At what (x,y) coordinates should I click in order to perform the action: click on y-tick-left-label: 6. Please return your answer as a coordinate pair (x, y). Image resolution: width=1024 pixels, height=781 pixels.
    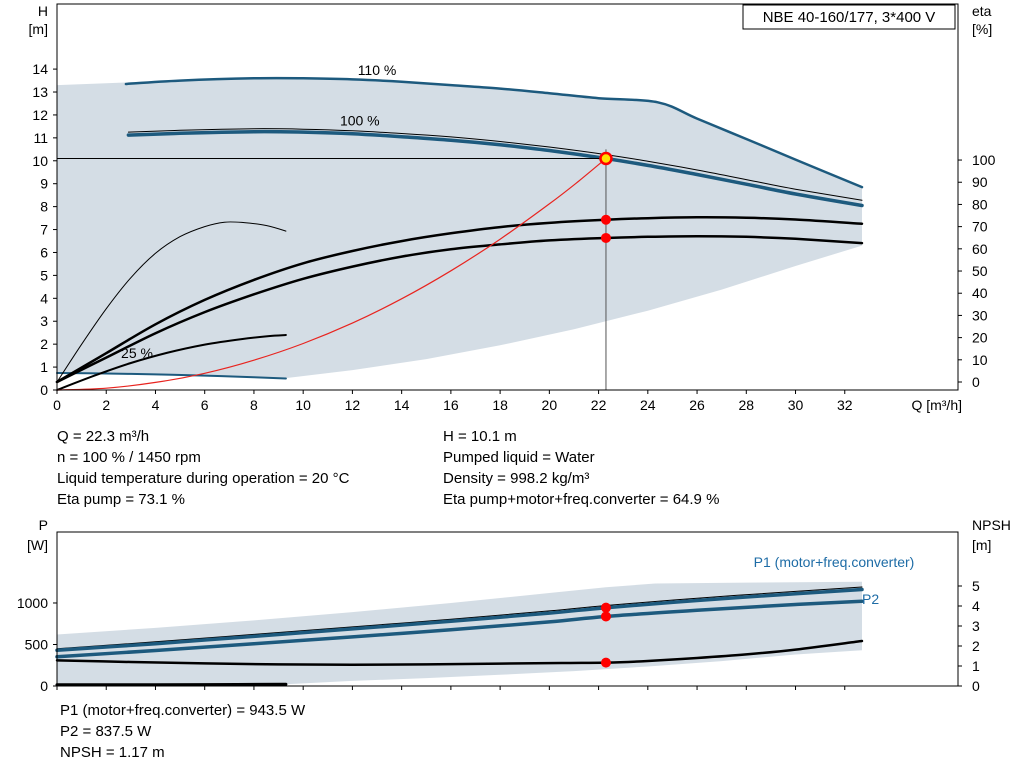
    Looking at the image, I should click on (44, 252).